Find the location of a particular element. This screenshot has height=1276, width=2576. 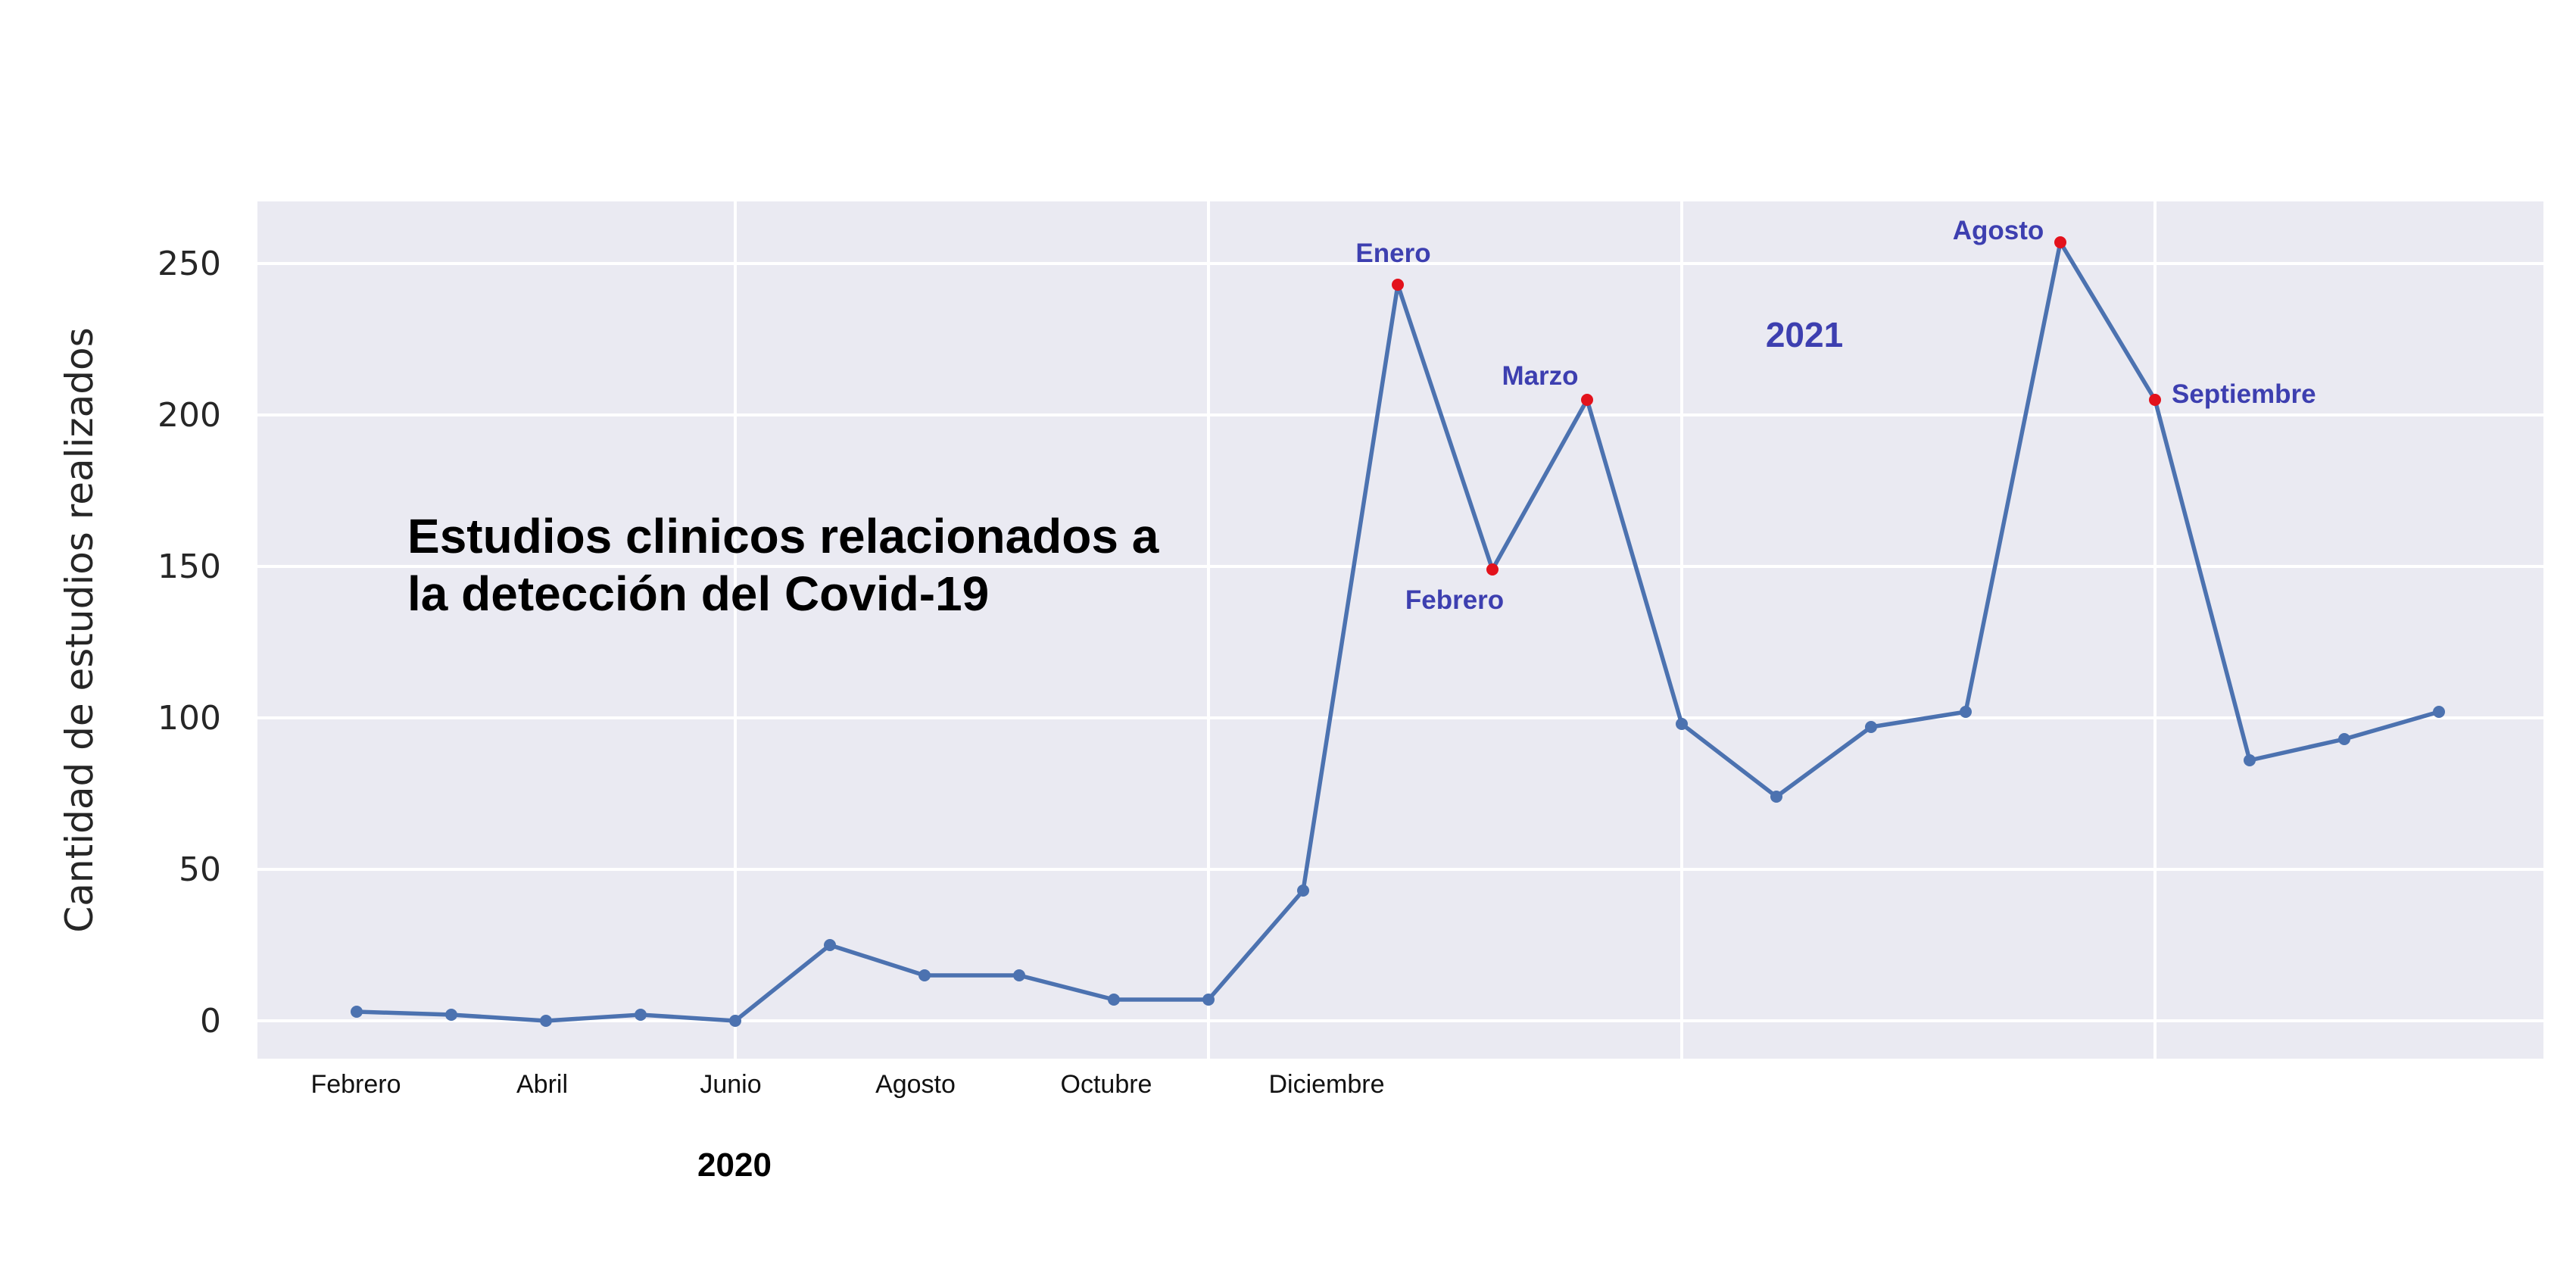

year-label-2020: 2020 is located at coordinates (734, 1165).